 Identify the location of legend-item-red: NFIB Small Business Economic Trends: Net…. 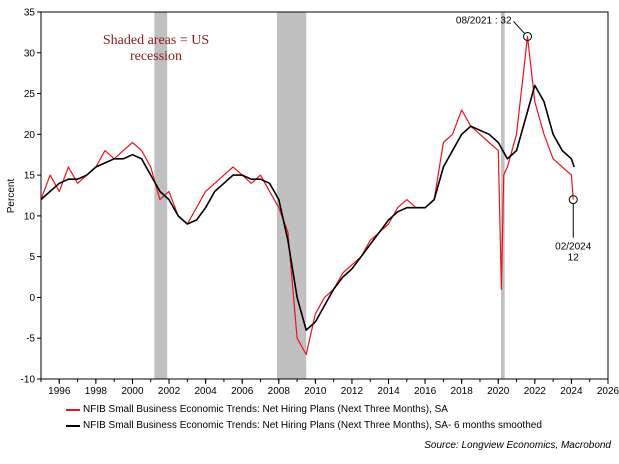
(257, 409).